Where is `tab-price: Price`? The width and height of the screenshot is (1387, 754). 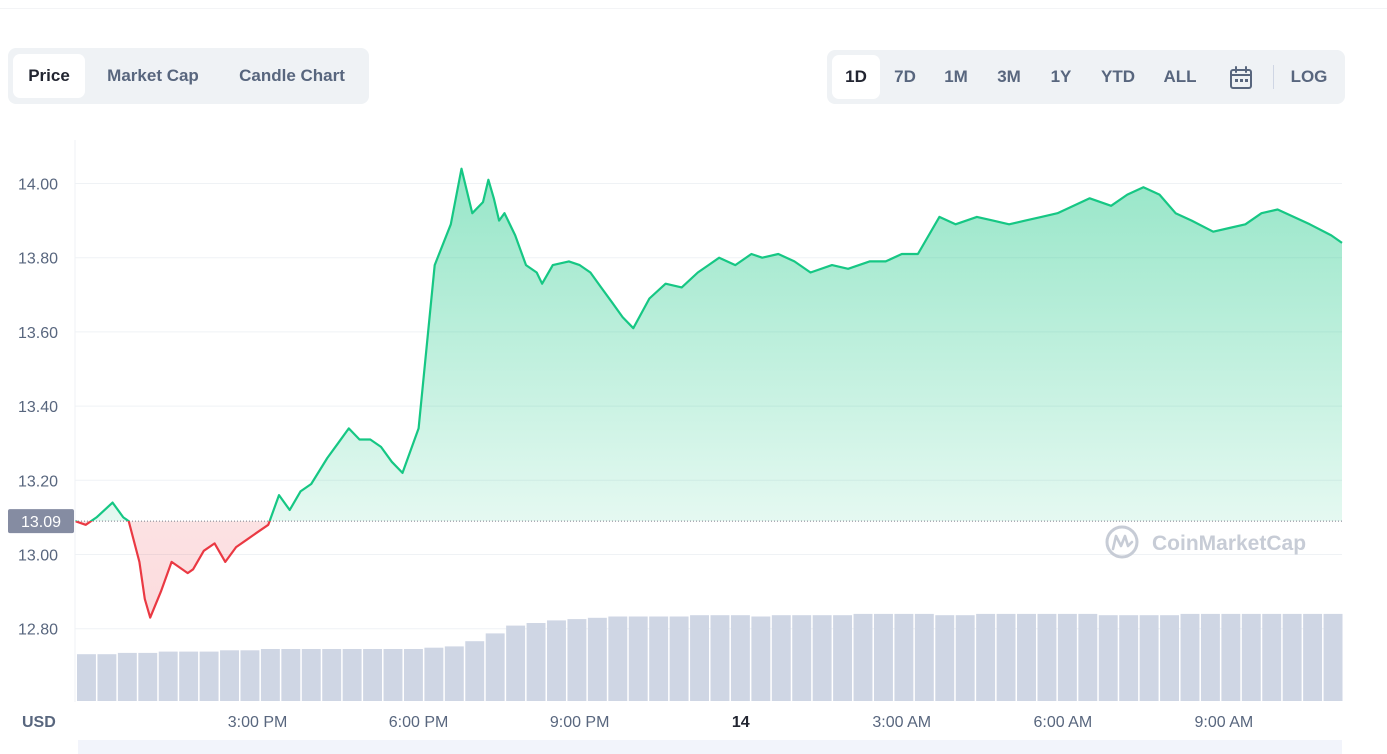 tab-price: Price is located at coordinates (49, 76).